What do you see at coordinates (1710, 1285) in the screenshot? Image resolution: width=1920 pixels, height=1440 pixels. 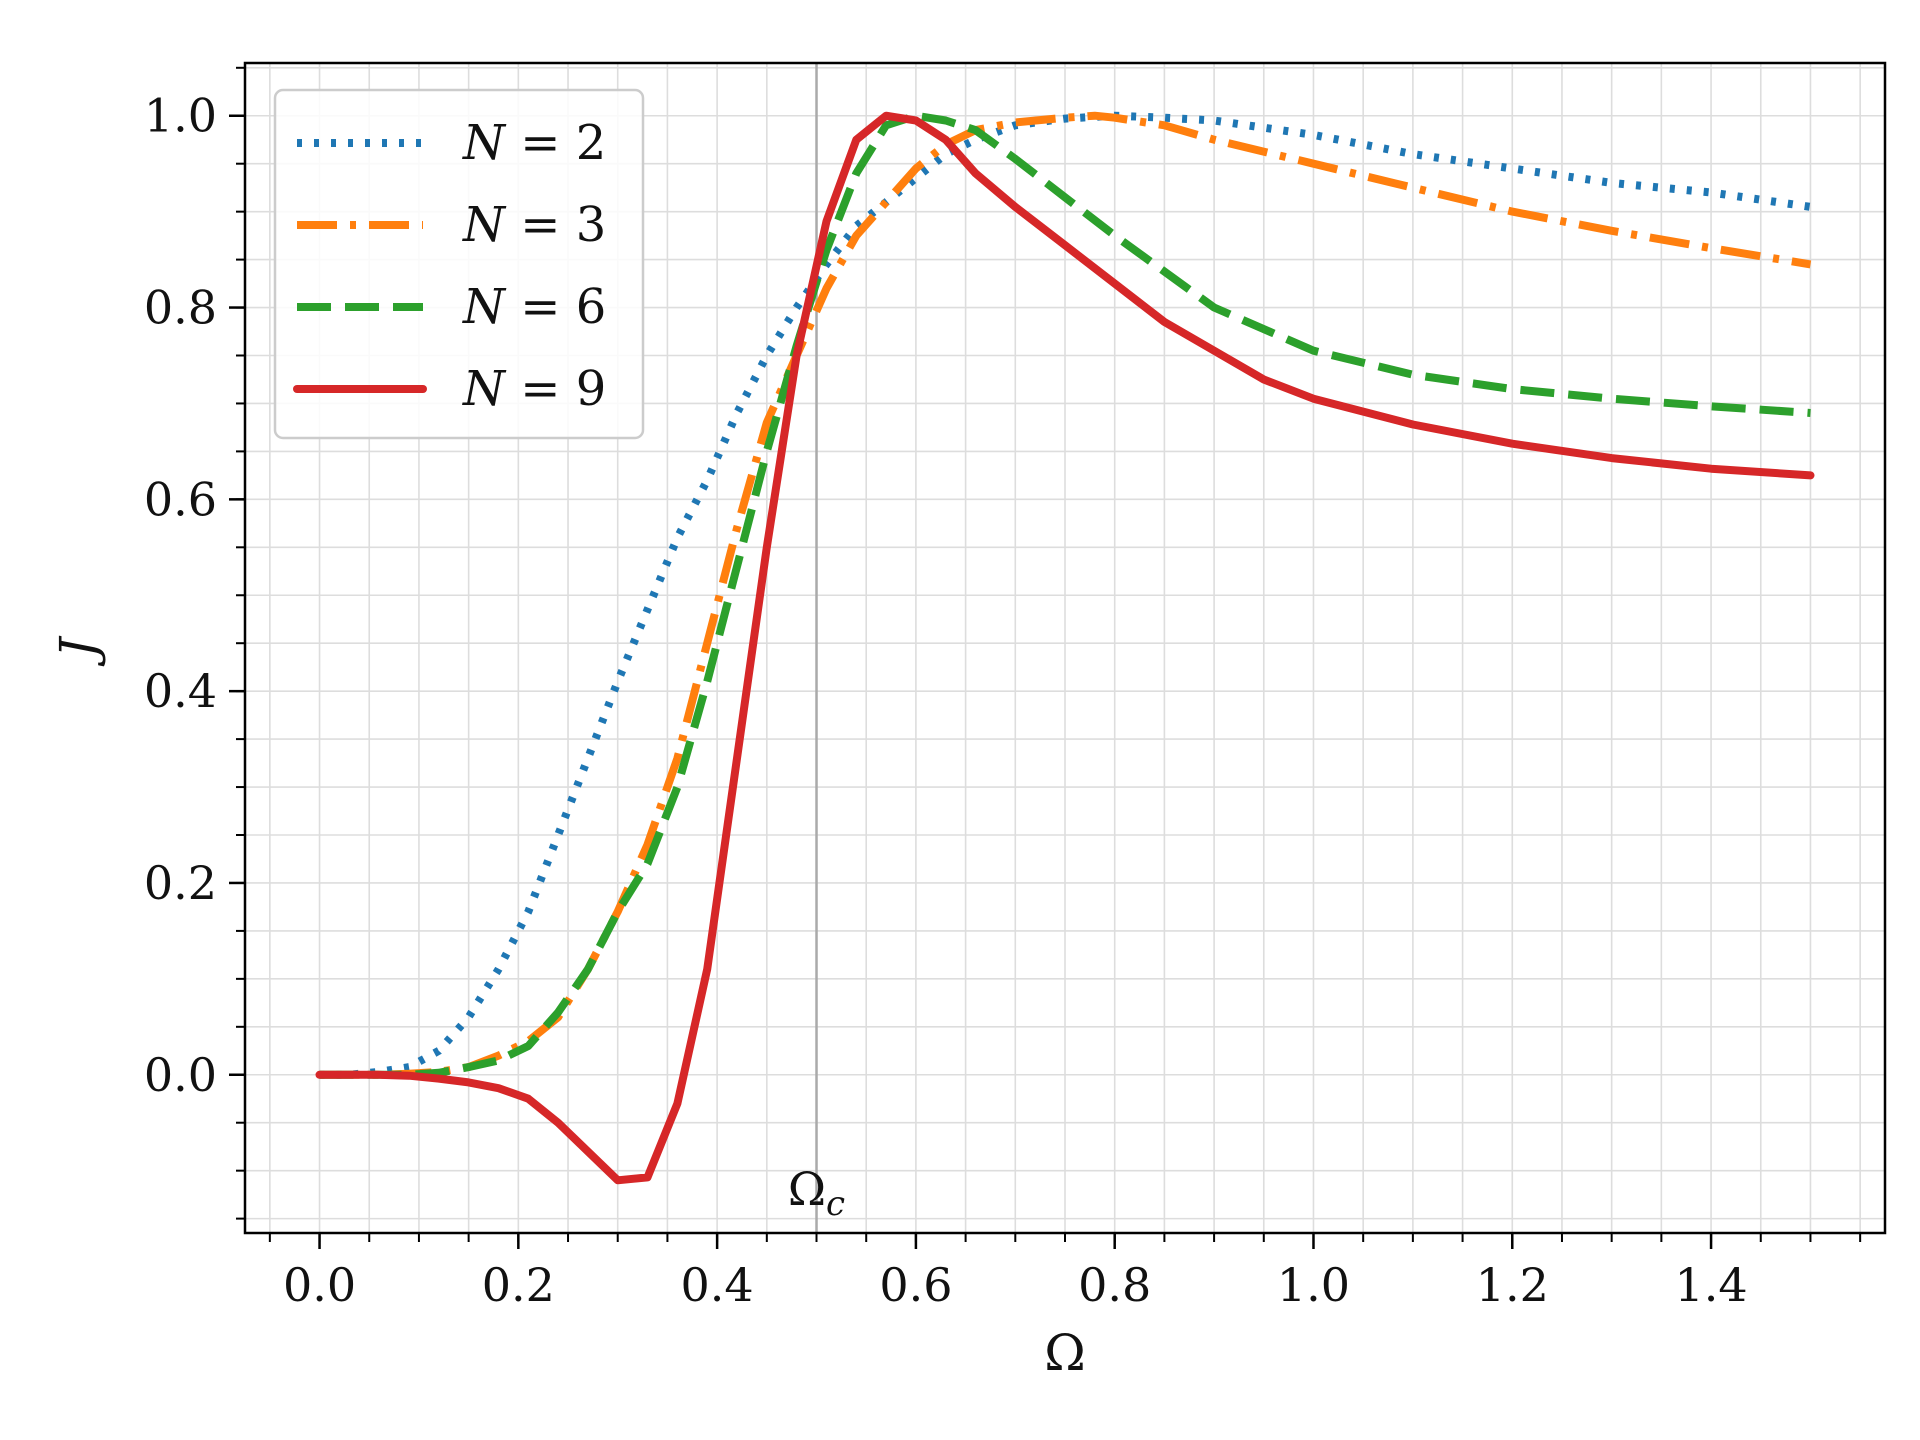 I see `x-tick-label: 1.4` at bounding box center [1710, 1285].